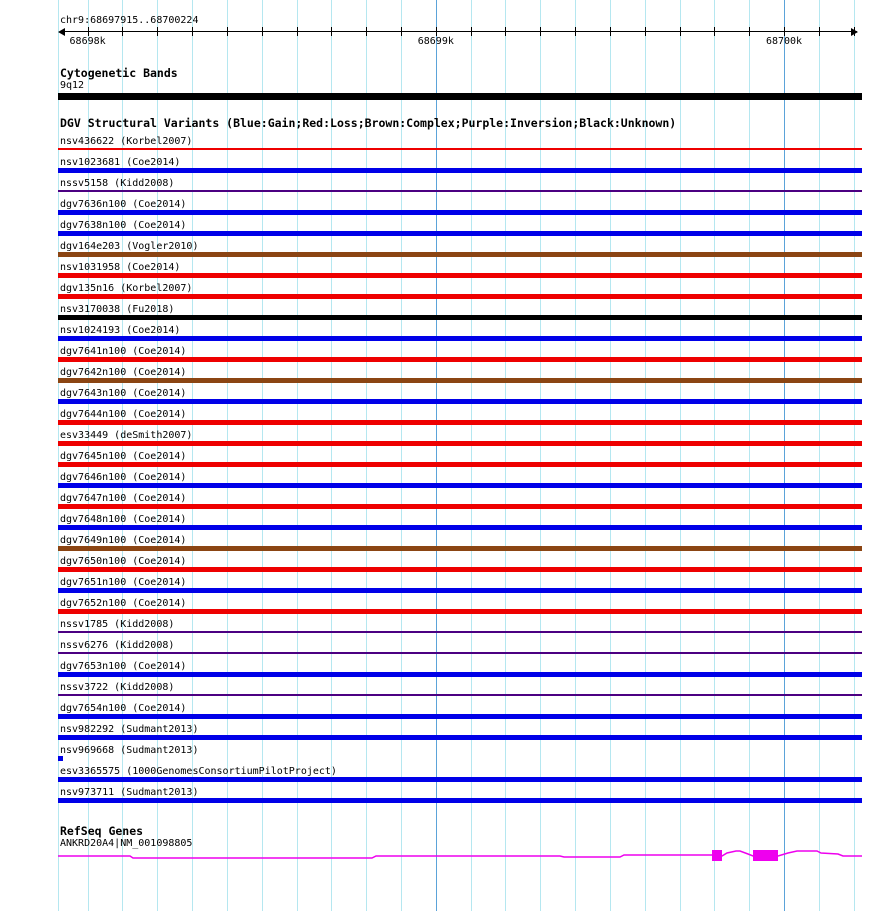 Image resolution: width=890 pixels, height=911 pixels. What do you see at coordinates (129, 792) in the screenshot?
I see `variant-label: nsv973711 (Sudmant2013)` at bounding box center [129, 792].